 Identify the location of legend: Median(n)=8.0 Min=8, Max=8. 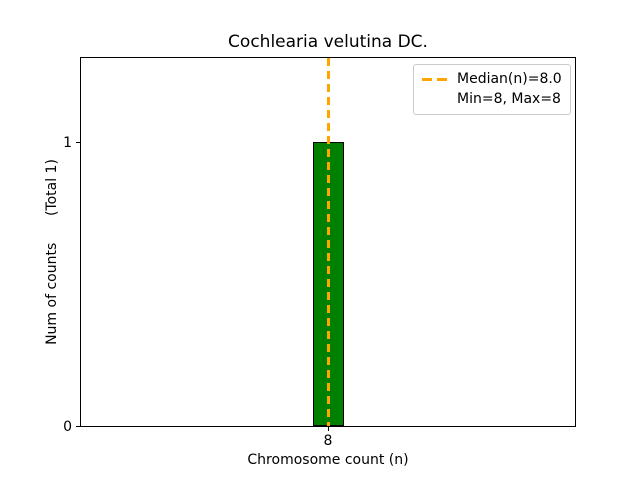
(492, 89).